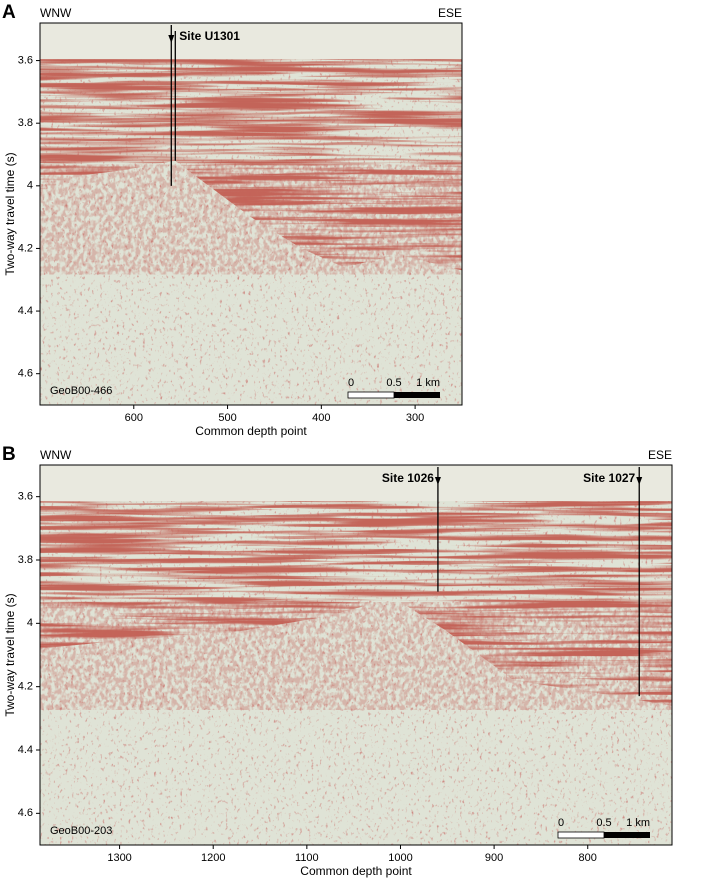 This screenshot has height=878, width=702. Describe the element at coordinates (321, 418) in the screenshot. I see `x-tick-label: 400` at that location.